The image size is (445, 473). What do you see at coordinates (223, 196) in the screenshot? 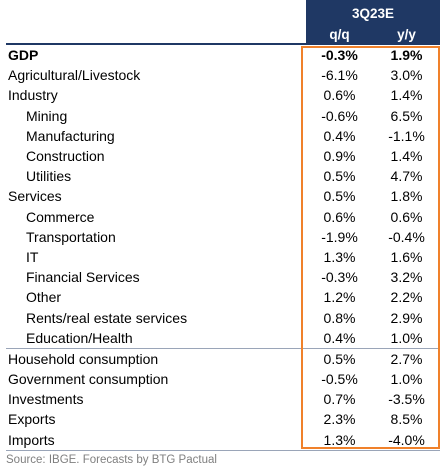
I see `table-row-services: Services 0.5% 1.8%` at bounding box center [223, 196].